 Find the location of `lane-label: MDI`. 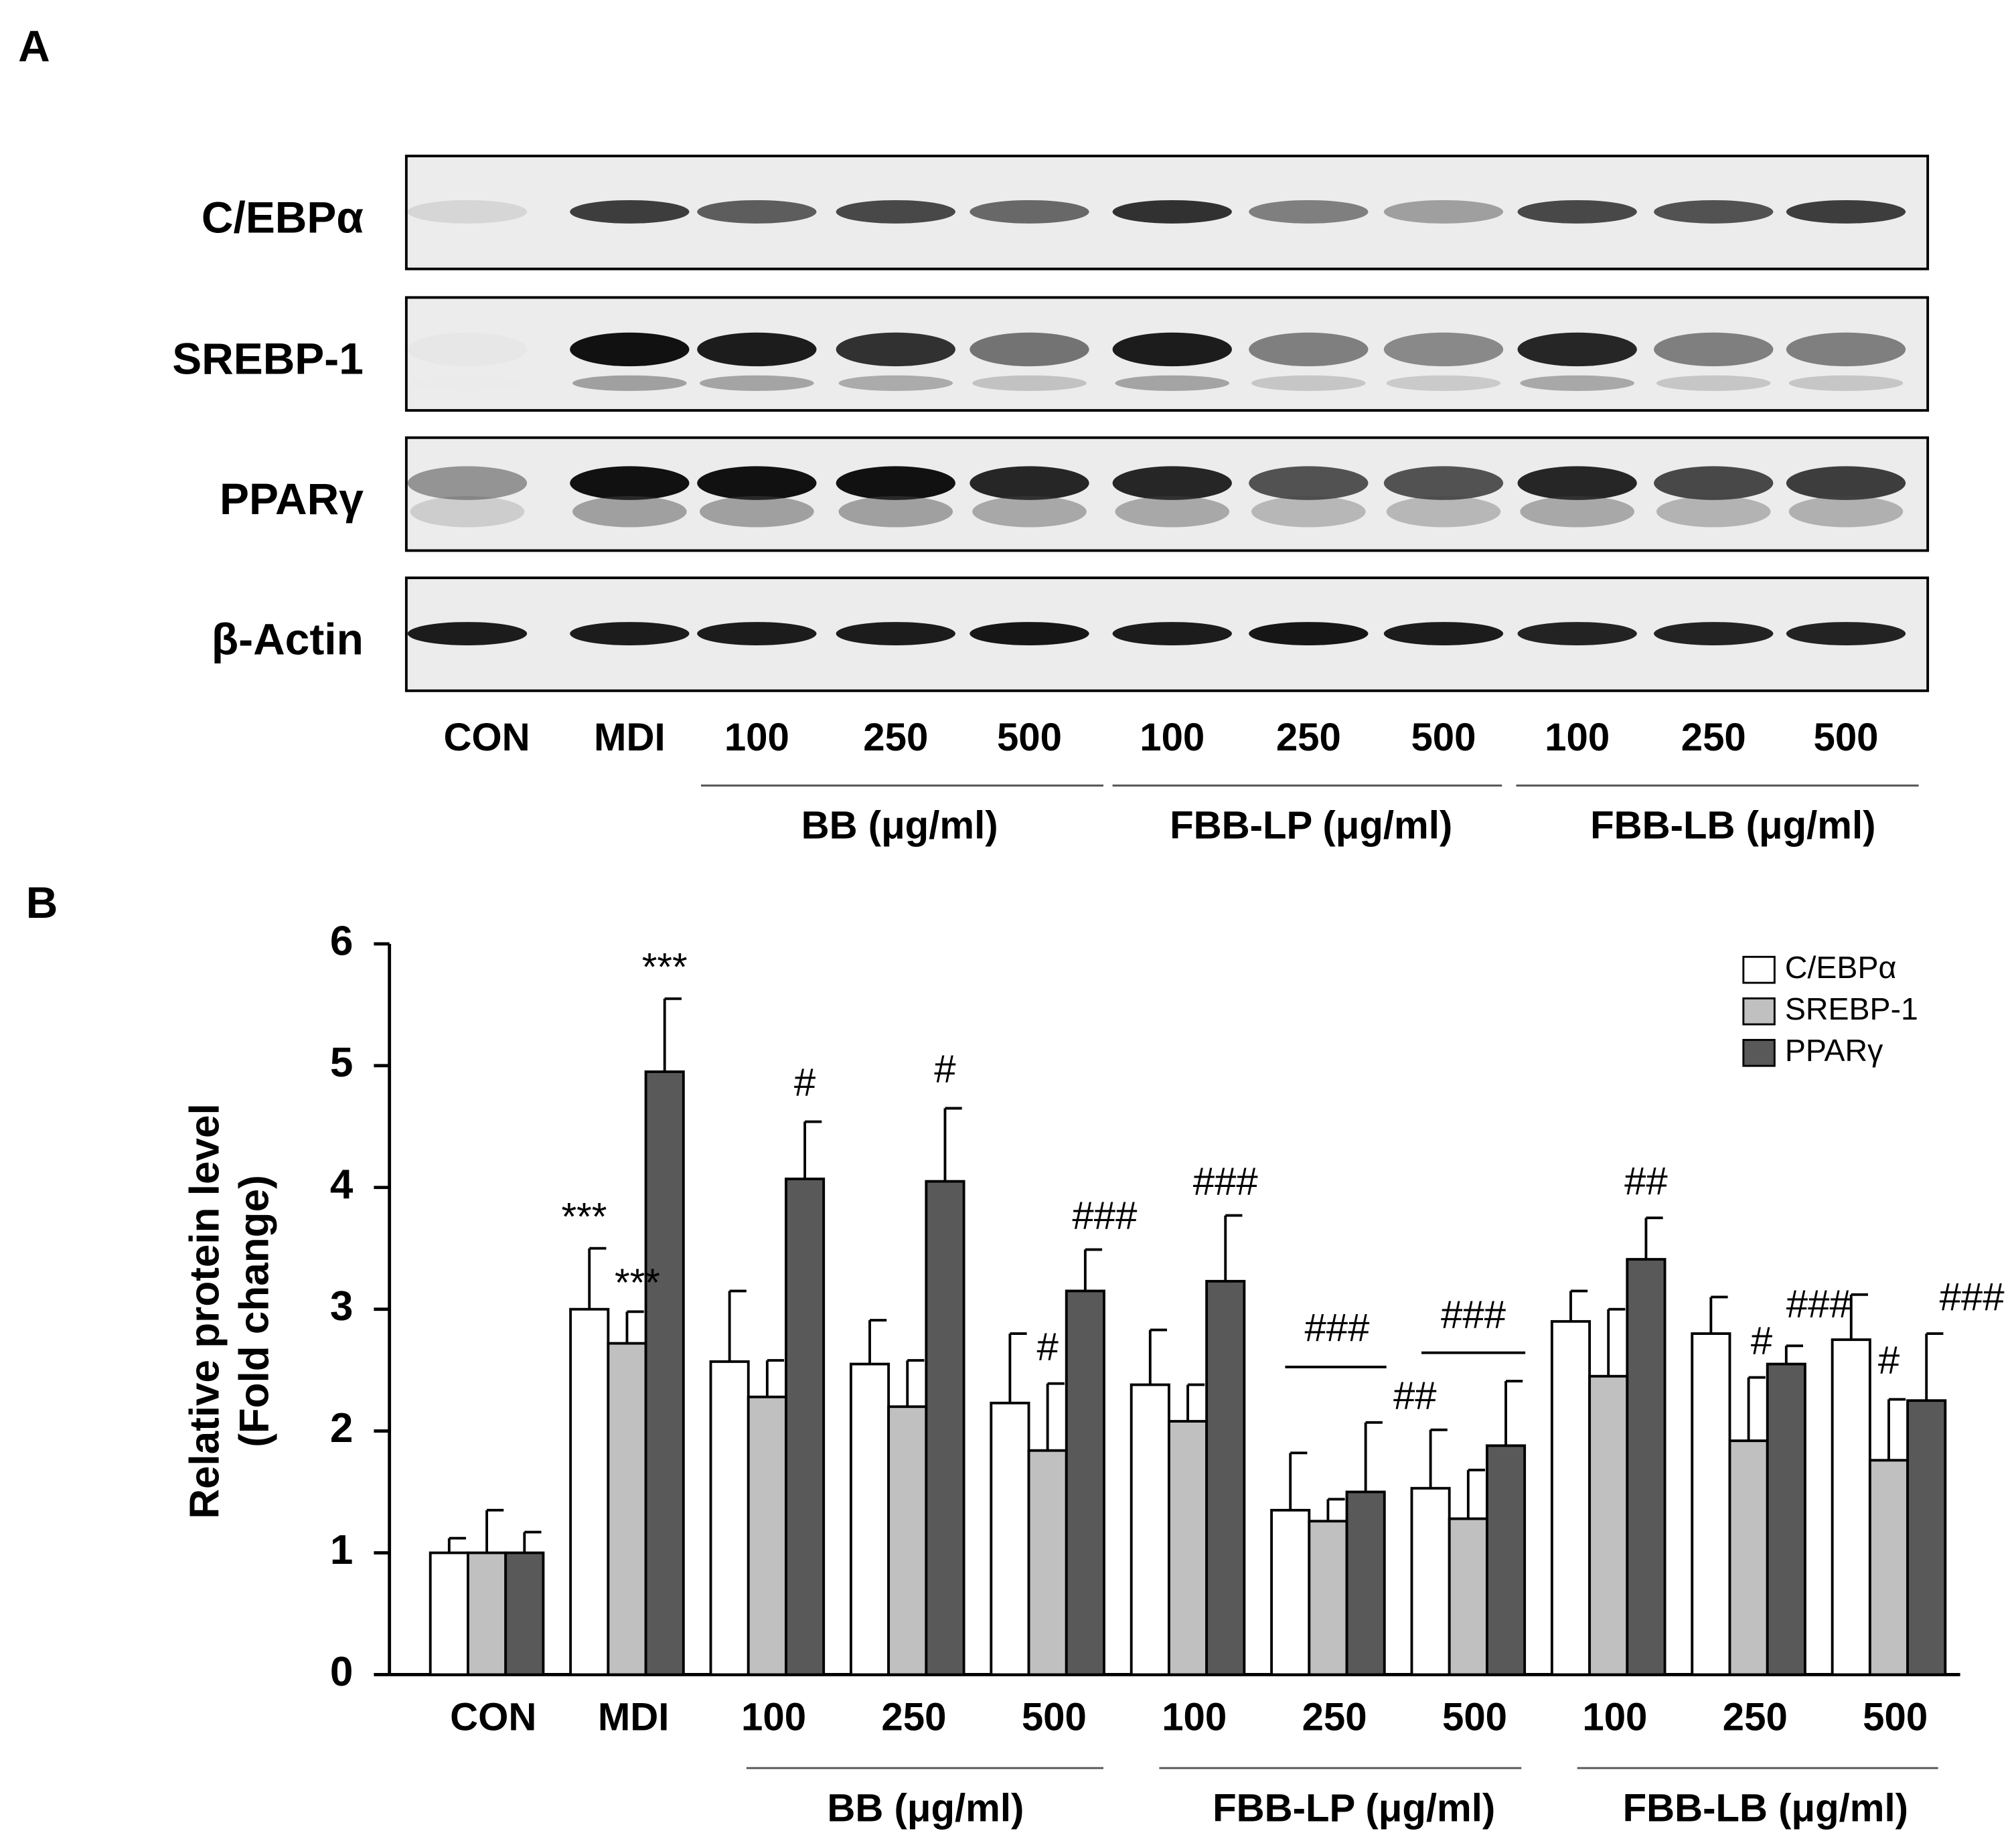

lane-label: MDI is located at coordinates (630, 737).